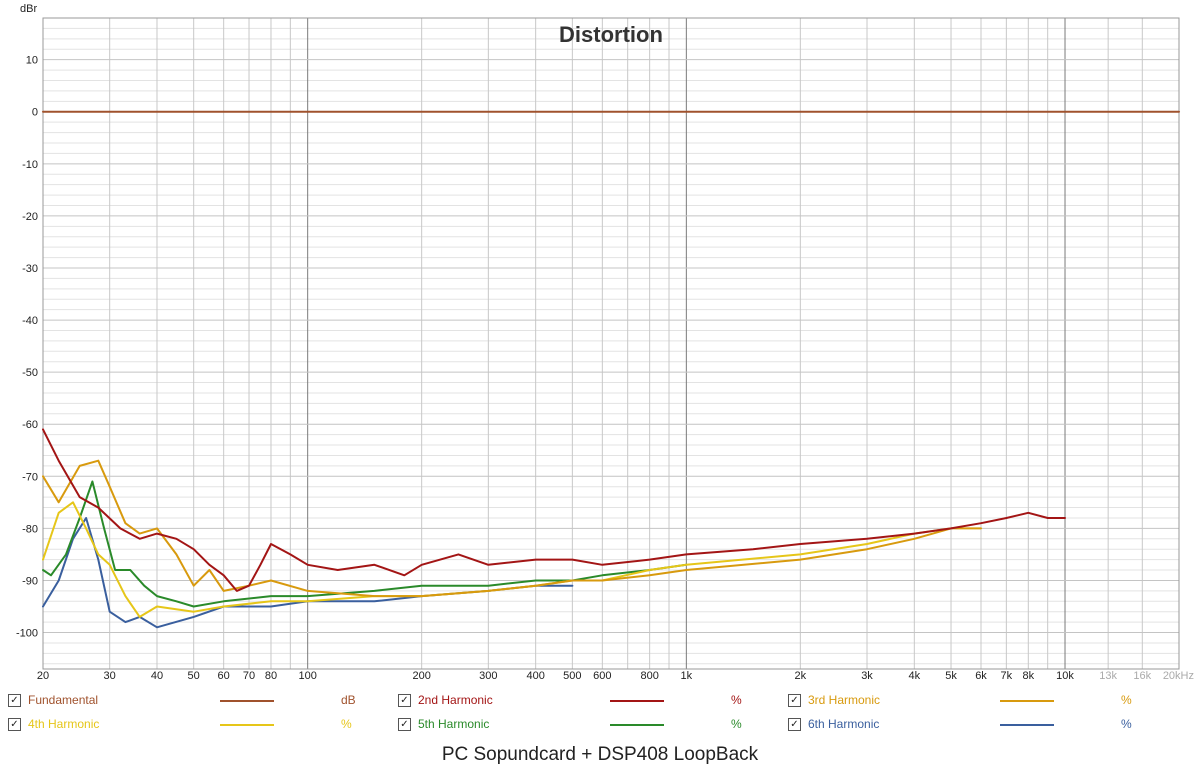 The image size is (1200, 774). I want to click on x-tick-label: 8k, so click(1029, 676).